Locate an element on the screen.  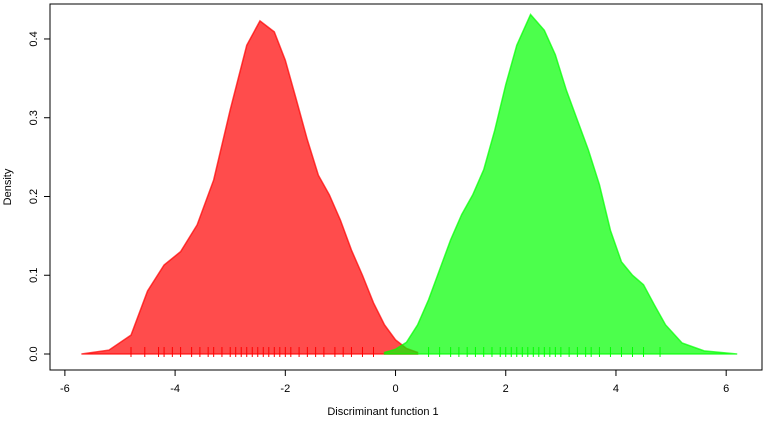
x-tick-label: 2 is located at coordinates (506, 389).